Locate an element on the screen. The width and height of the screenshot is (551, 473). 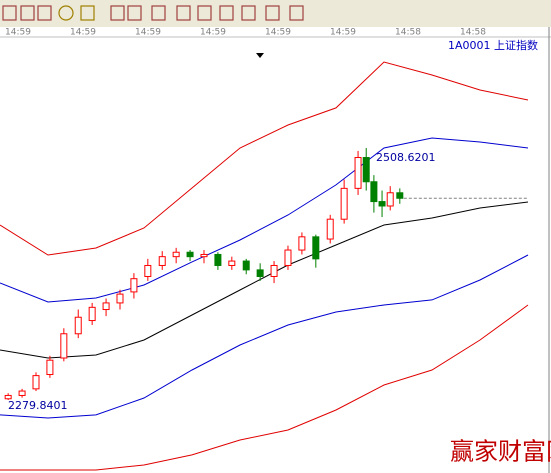
toolbar-icons is located at coordinates (153, 13).